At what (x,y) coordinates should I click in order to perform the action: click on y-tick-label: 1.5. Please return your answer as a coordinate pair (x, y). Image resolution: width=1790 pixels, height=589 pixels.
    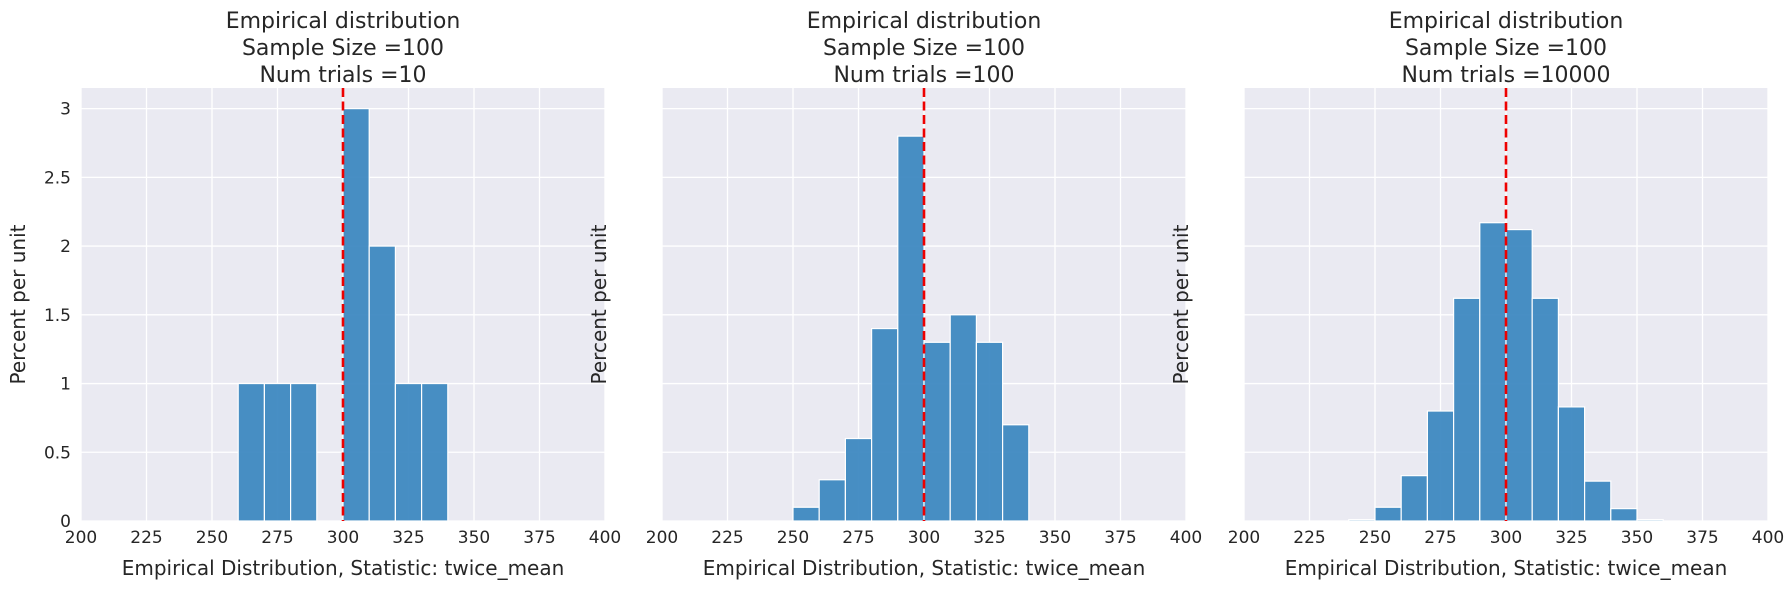
    Looking at the image, I should click on (57, 316).